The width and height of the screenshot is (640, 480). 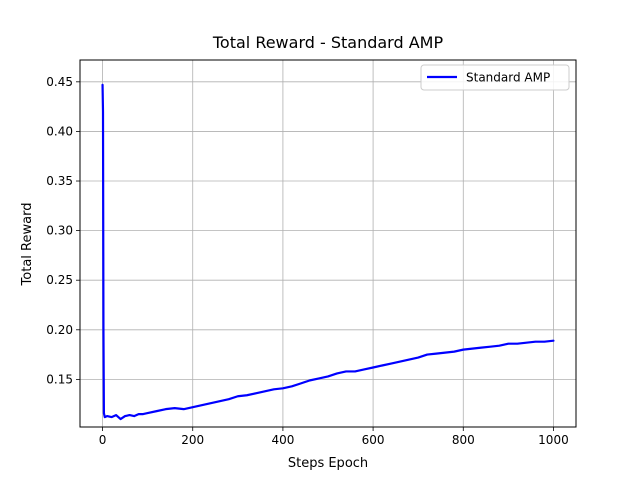 I want to click on legend-label: Standard AMP, so click(x=508, y=78).